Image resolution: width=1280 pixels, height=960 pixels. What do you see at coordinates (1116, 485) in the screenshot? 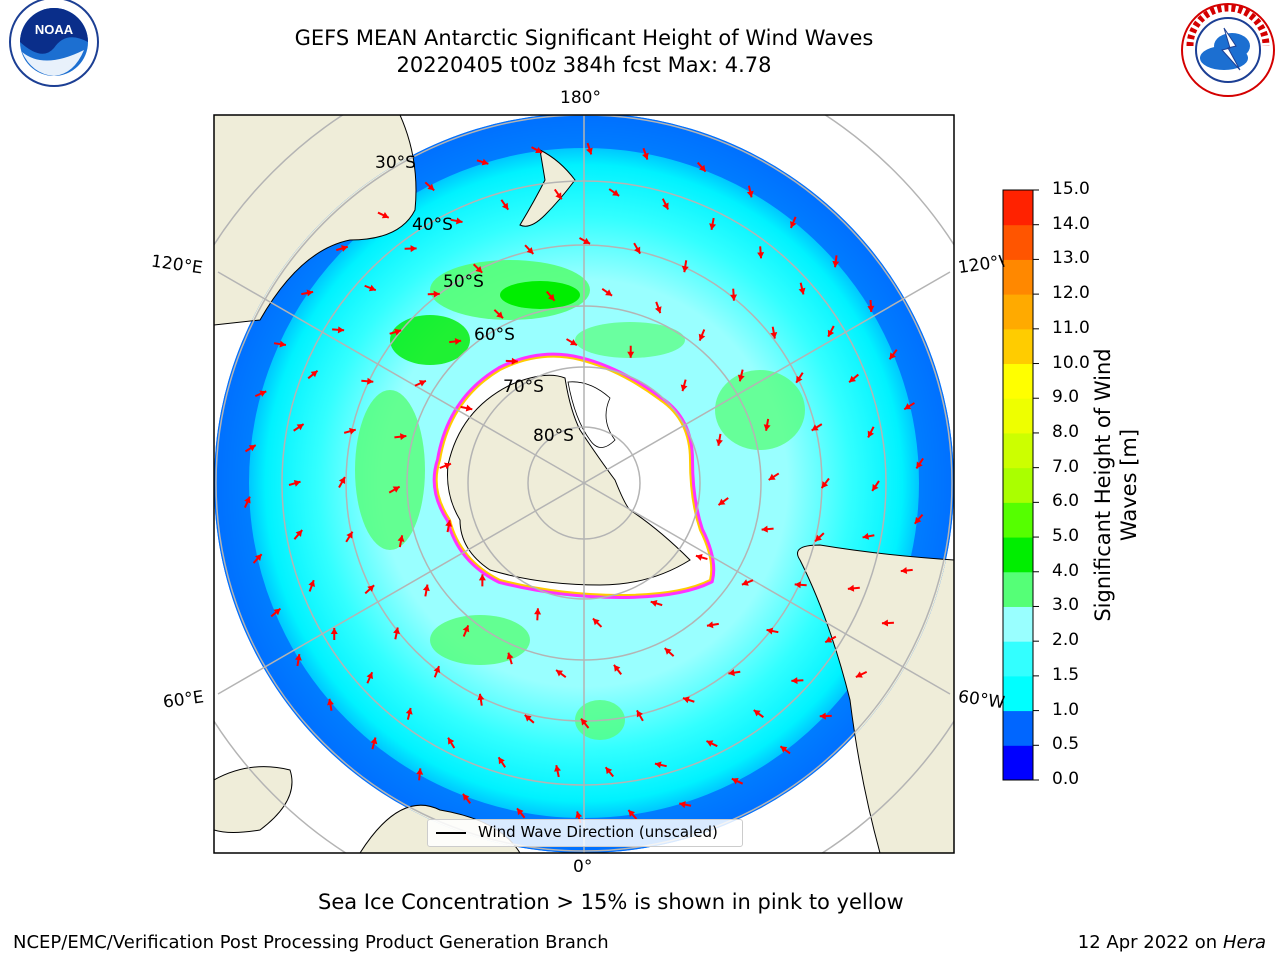
I see `colorbar-title: Significant Height of Wind Waves [m]` at bounding box center [1116, 485].